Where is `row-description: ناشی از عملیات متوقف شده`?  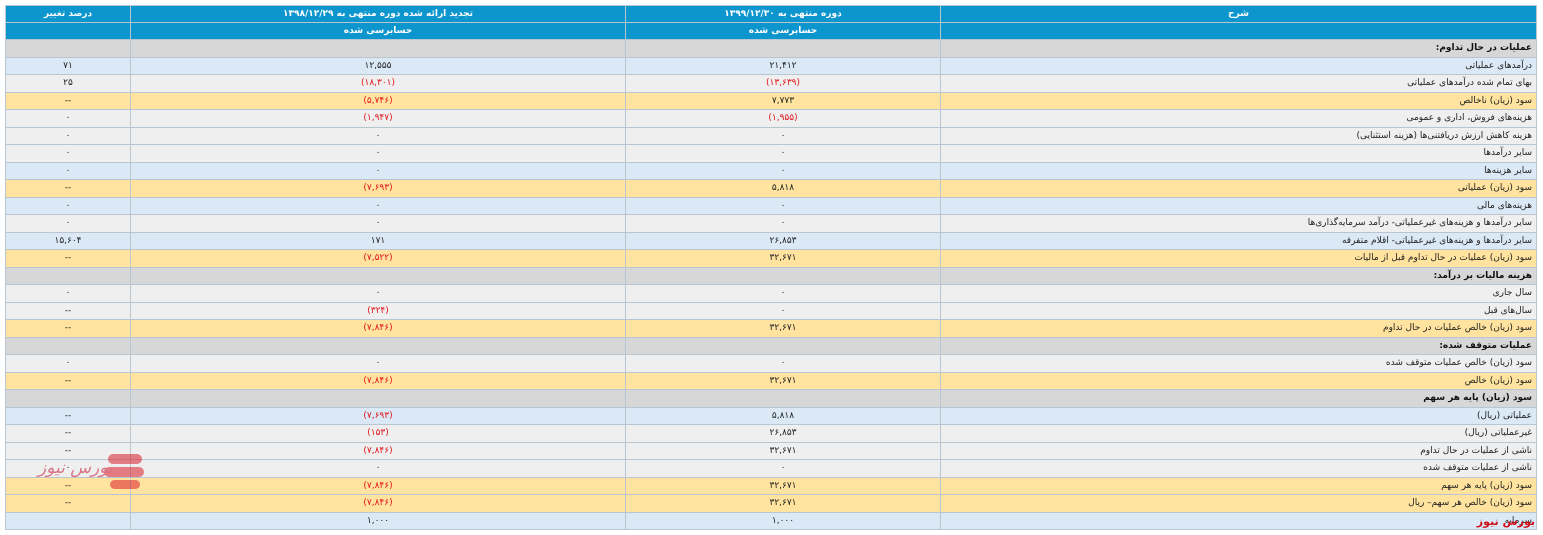
row-description: ناشی از عملیات متوقف شده is located at coordinates (1238, 468).